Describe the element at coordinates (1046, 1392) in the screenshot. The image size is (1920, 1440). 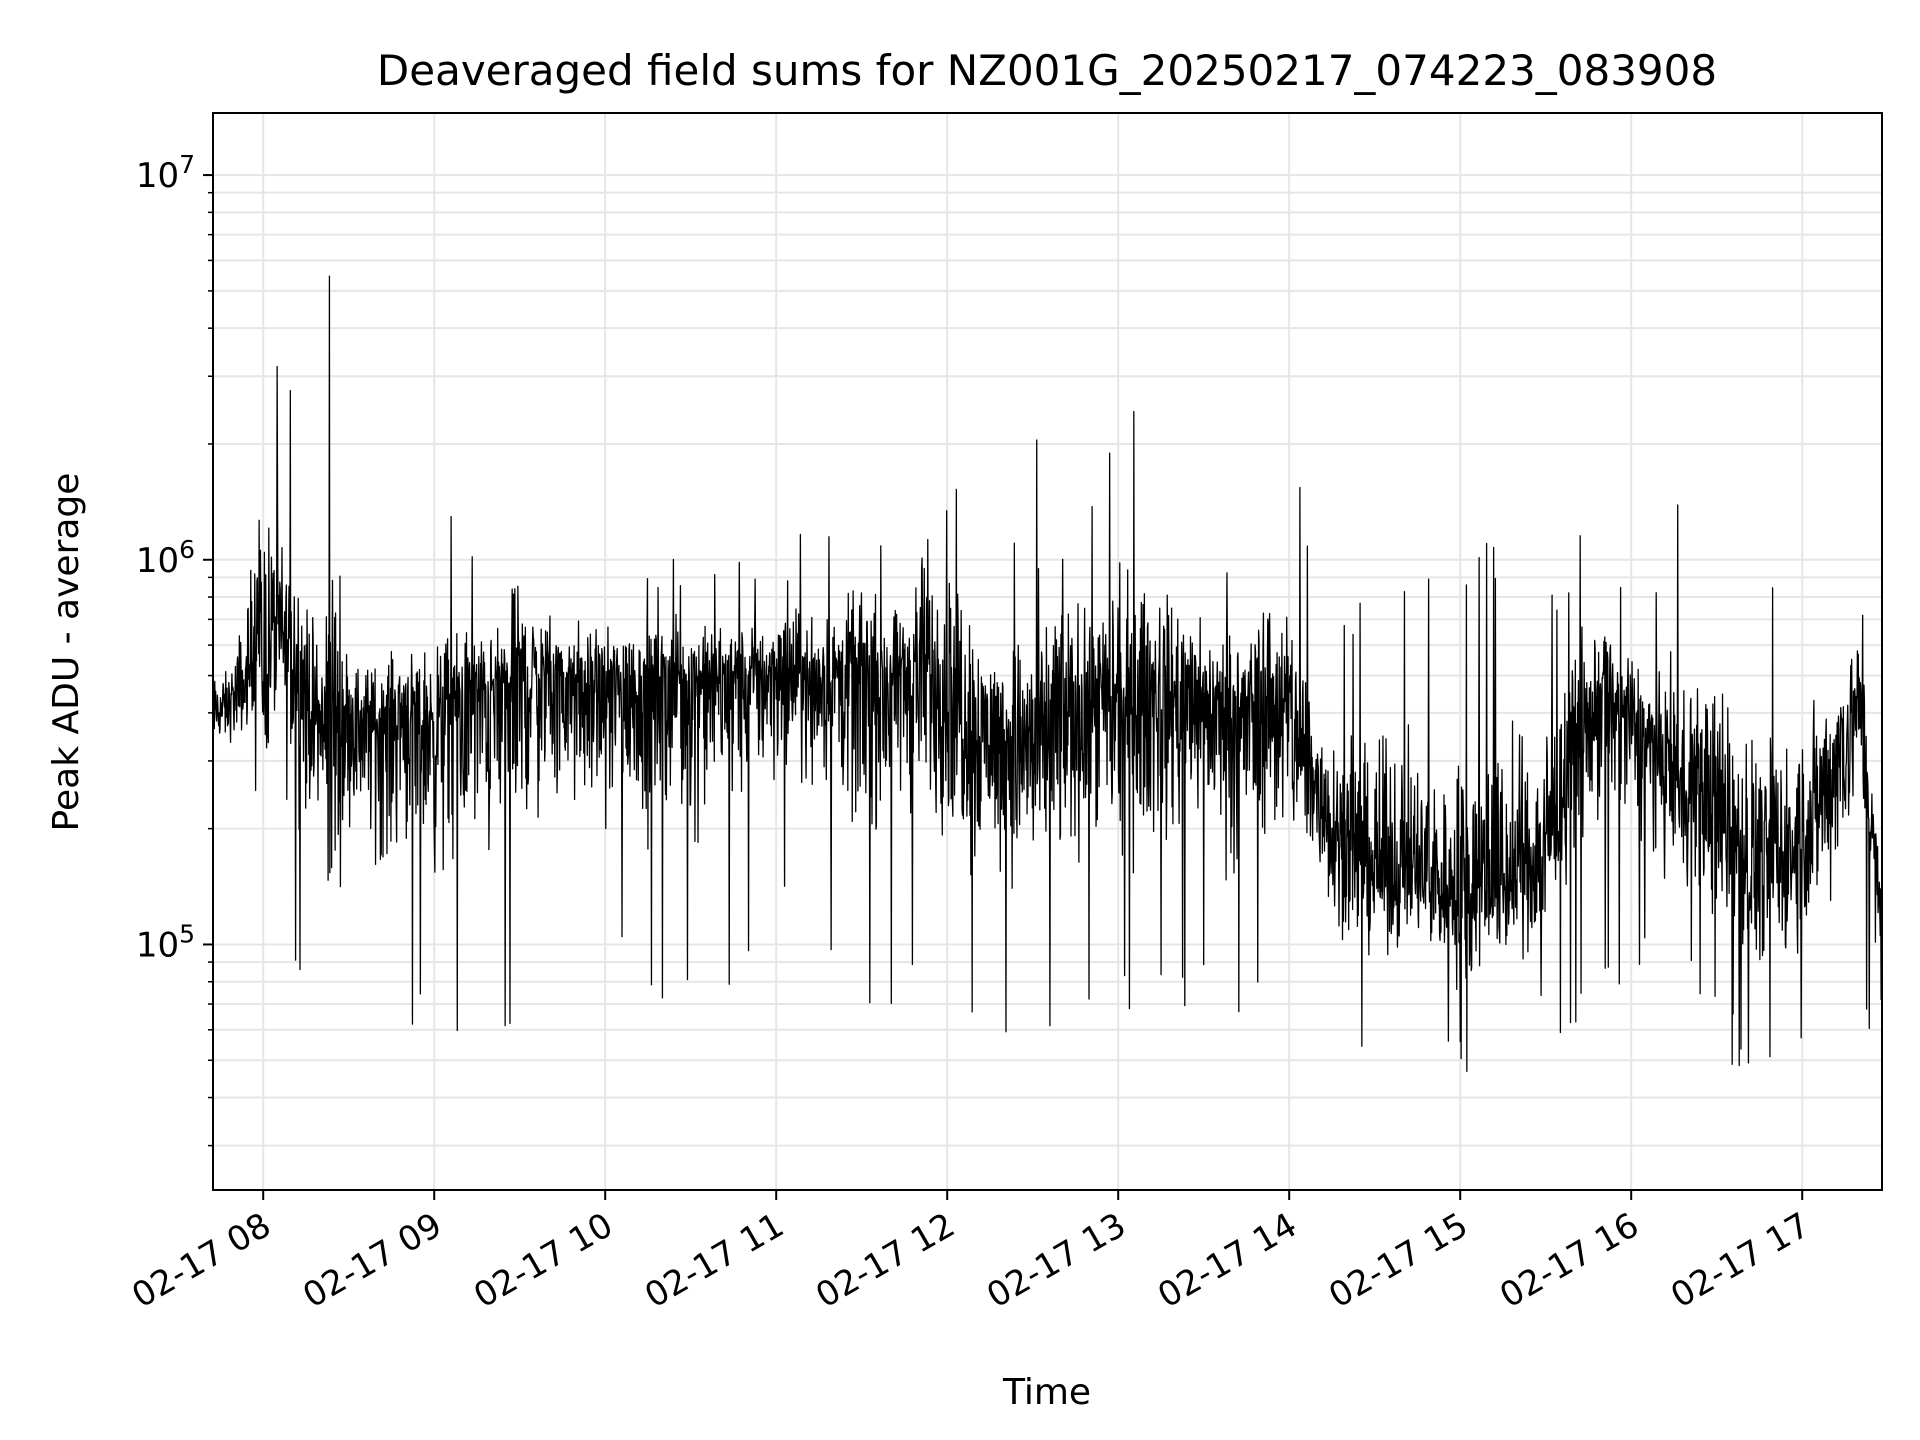
I see `x-axis-label: Time` at that location.